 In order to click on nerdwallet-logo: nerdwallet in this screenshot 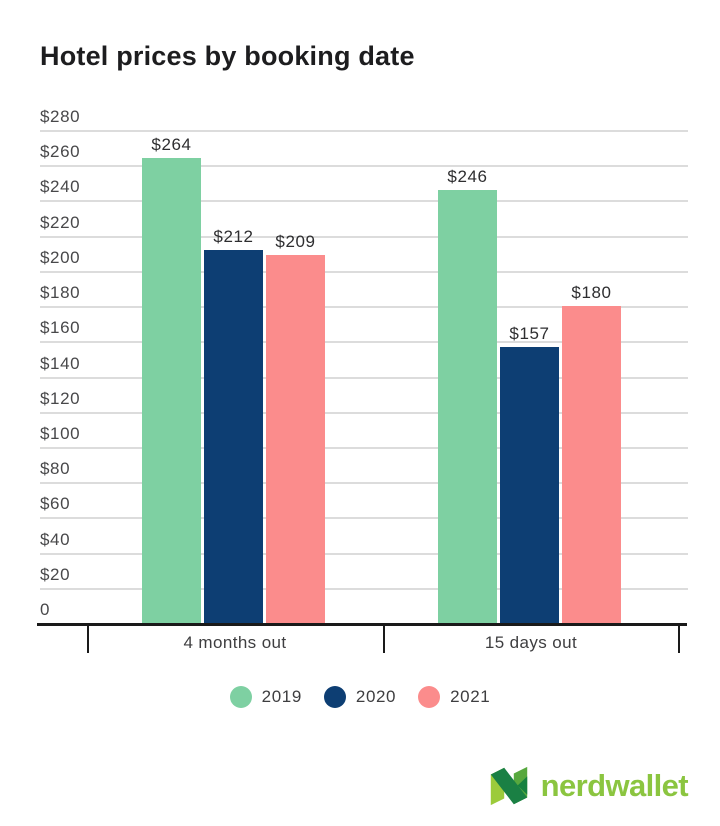, I will do `click(587, 786)`.